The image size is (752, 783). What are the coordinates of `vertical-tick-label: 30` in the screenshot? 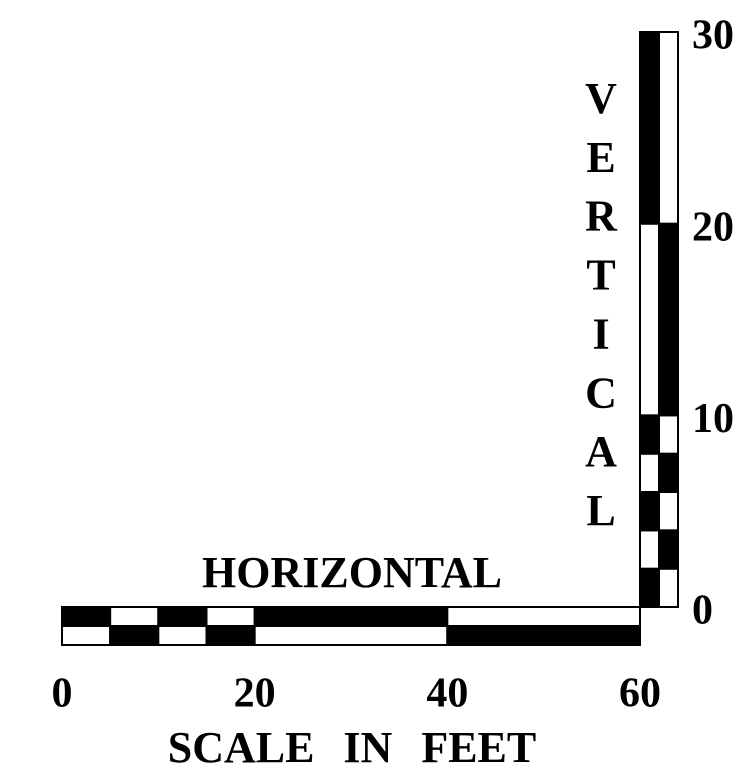 It's located at (713, 36).